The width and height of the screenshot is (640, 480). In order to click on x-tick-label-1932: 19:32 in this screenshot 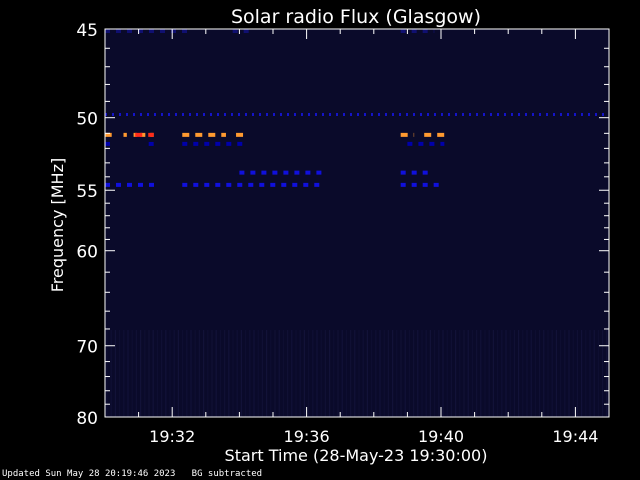, I will do `click(172, 436)`.